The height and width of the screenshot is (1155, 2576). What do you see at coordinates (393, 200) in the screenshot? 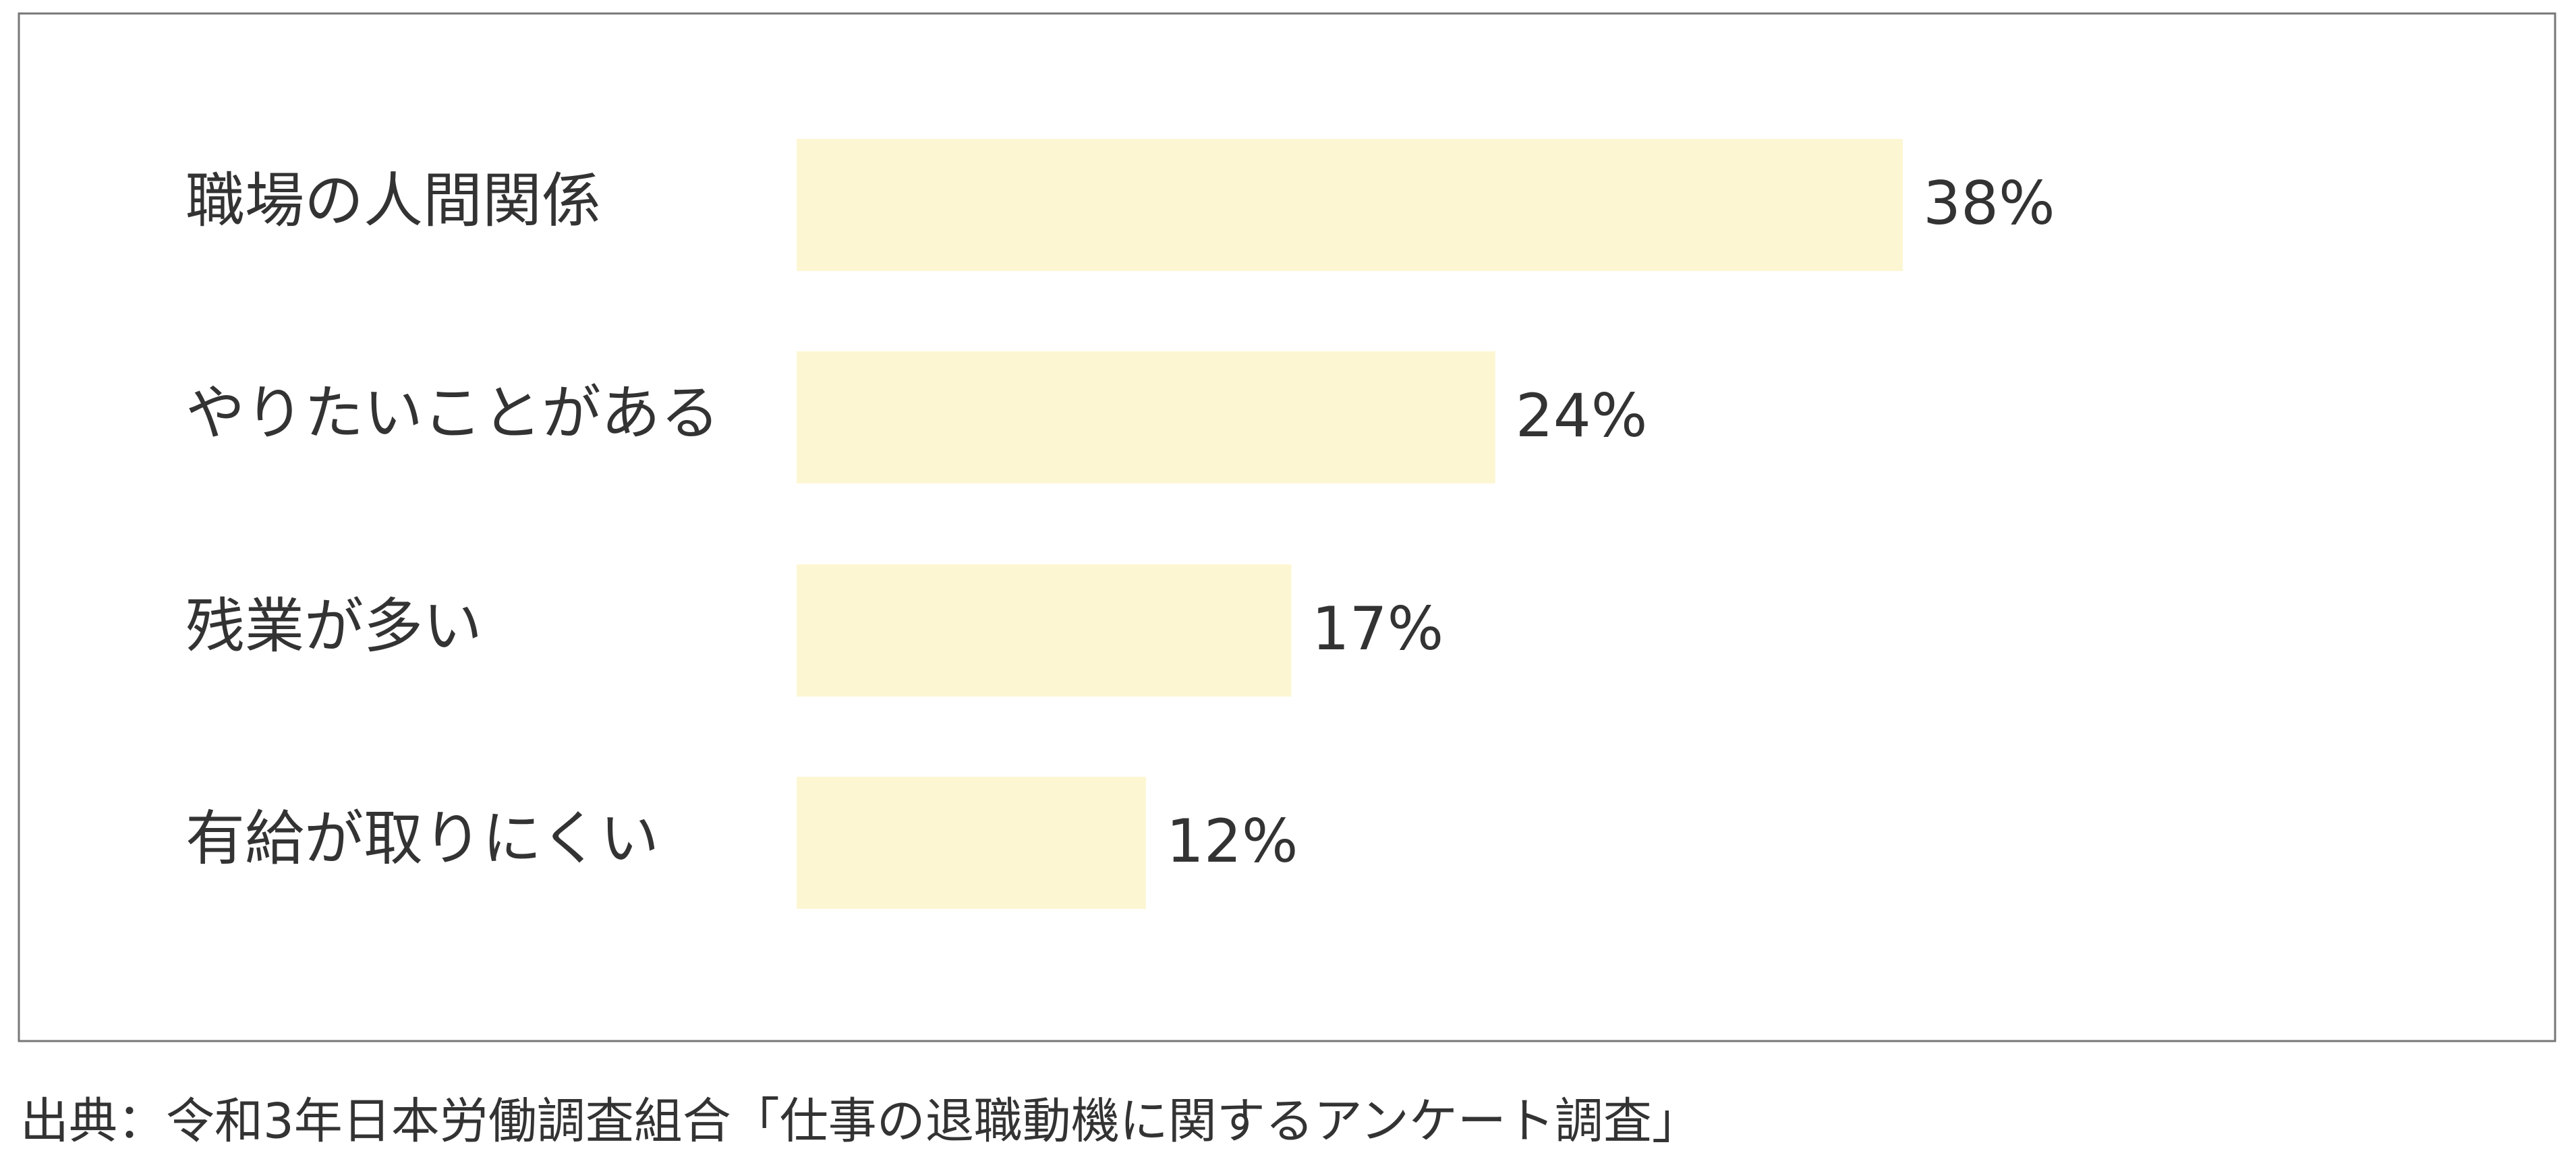
I see `category-label: 職場の人間関係` at bounding box center [393, 200].